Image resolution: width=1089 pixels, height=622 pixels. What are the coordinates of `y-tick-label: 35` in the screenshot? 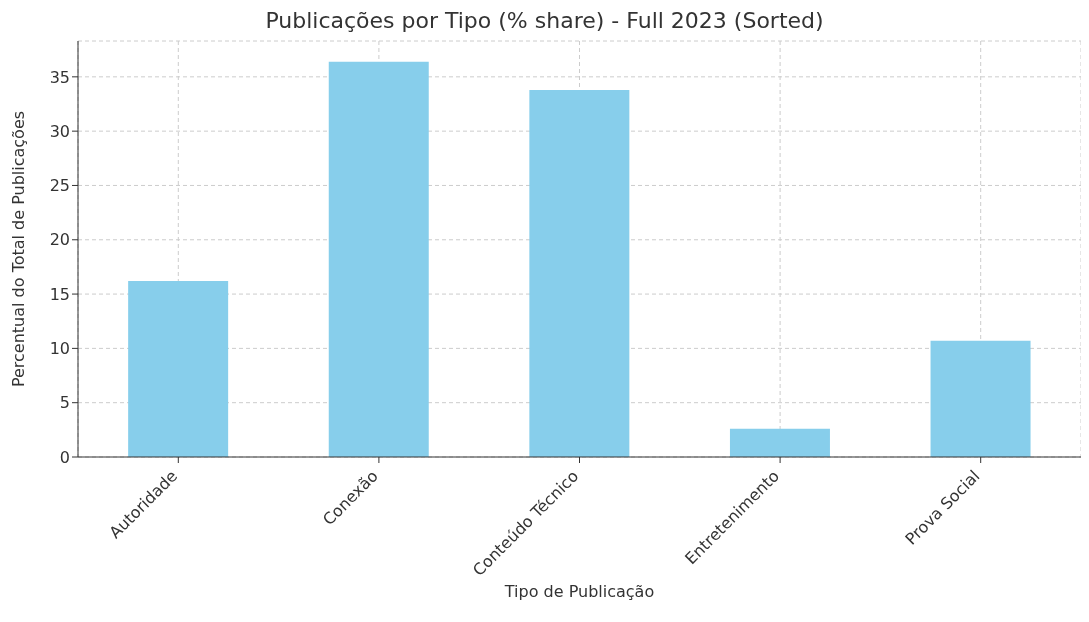 It's located at (59, 77).